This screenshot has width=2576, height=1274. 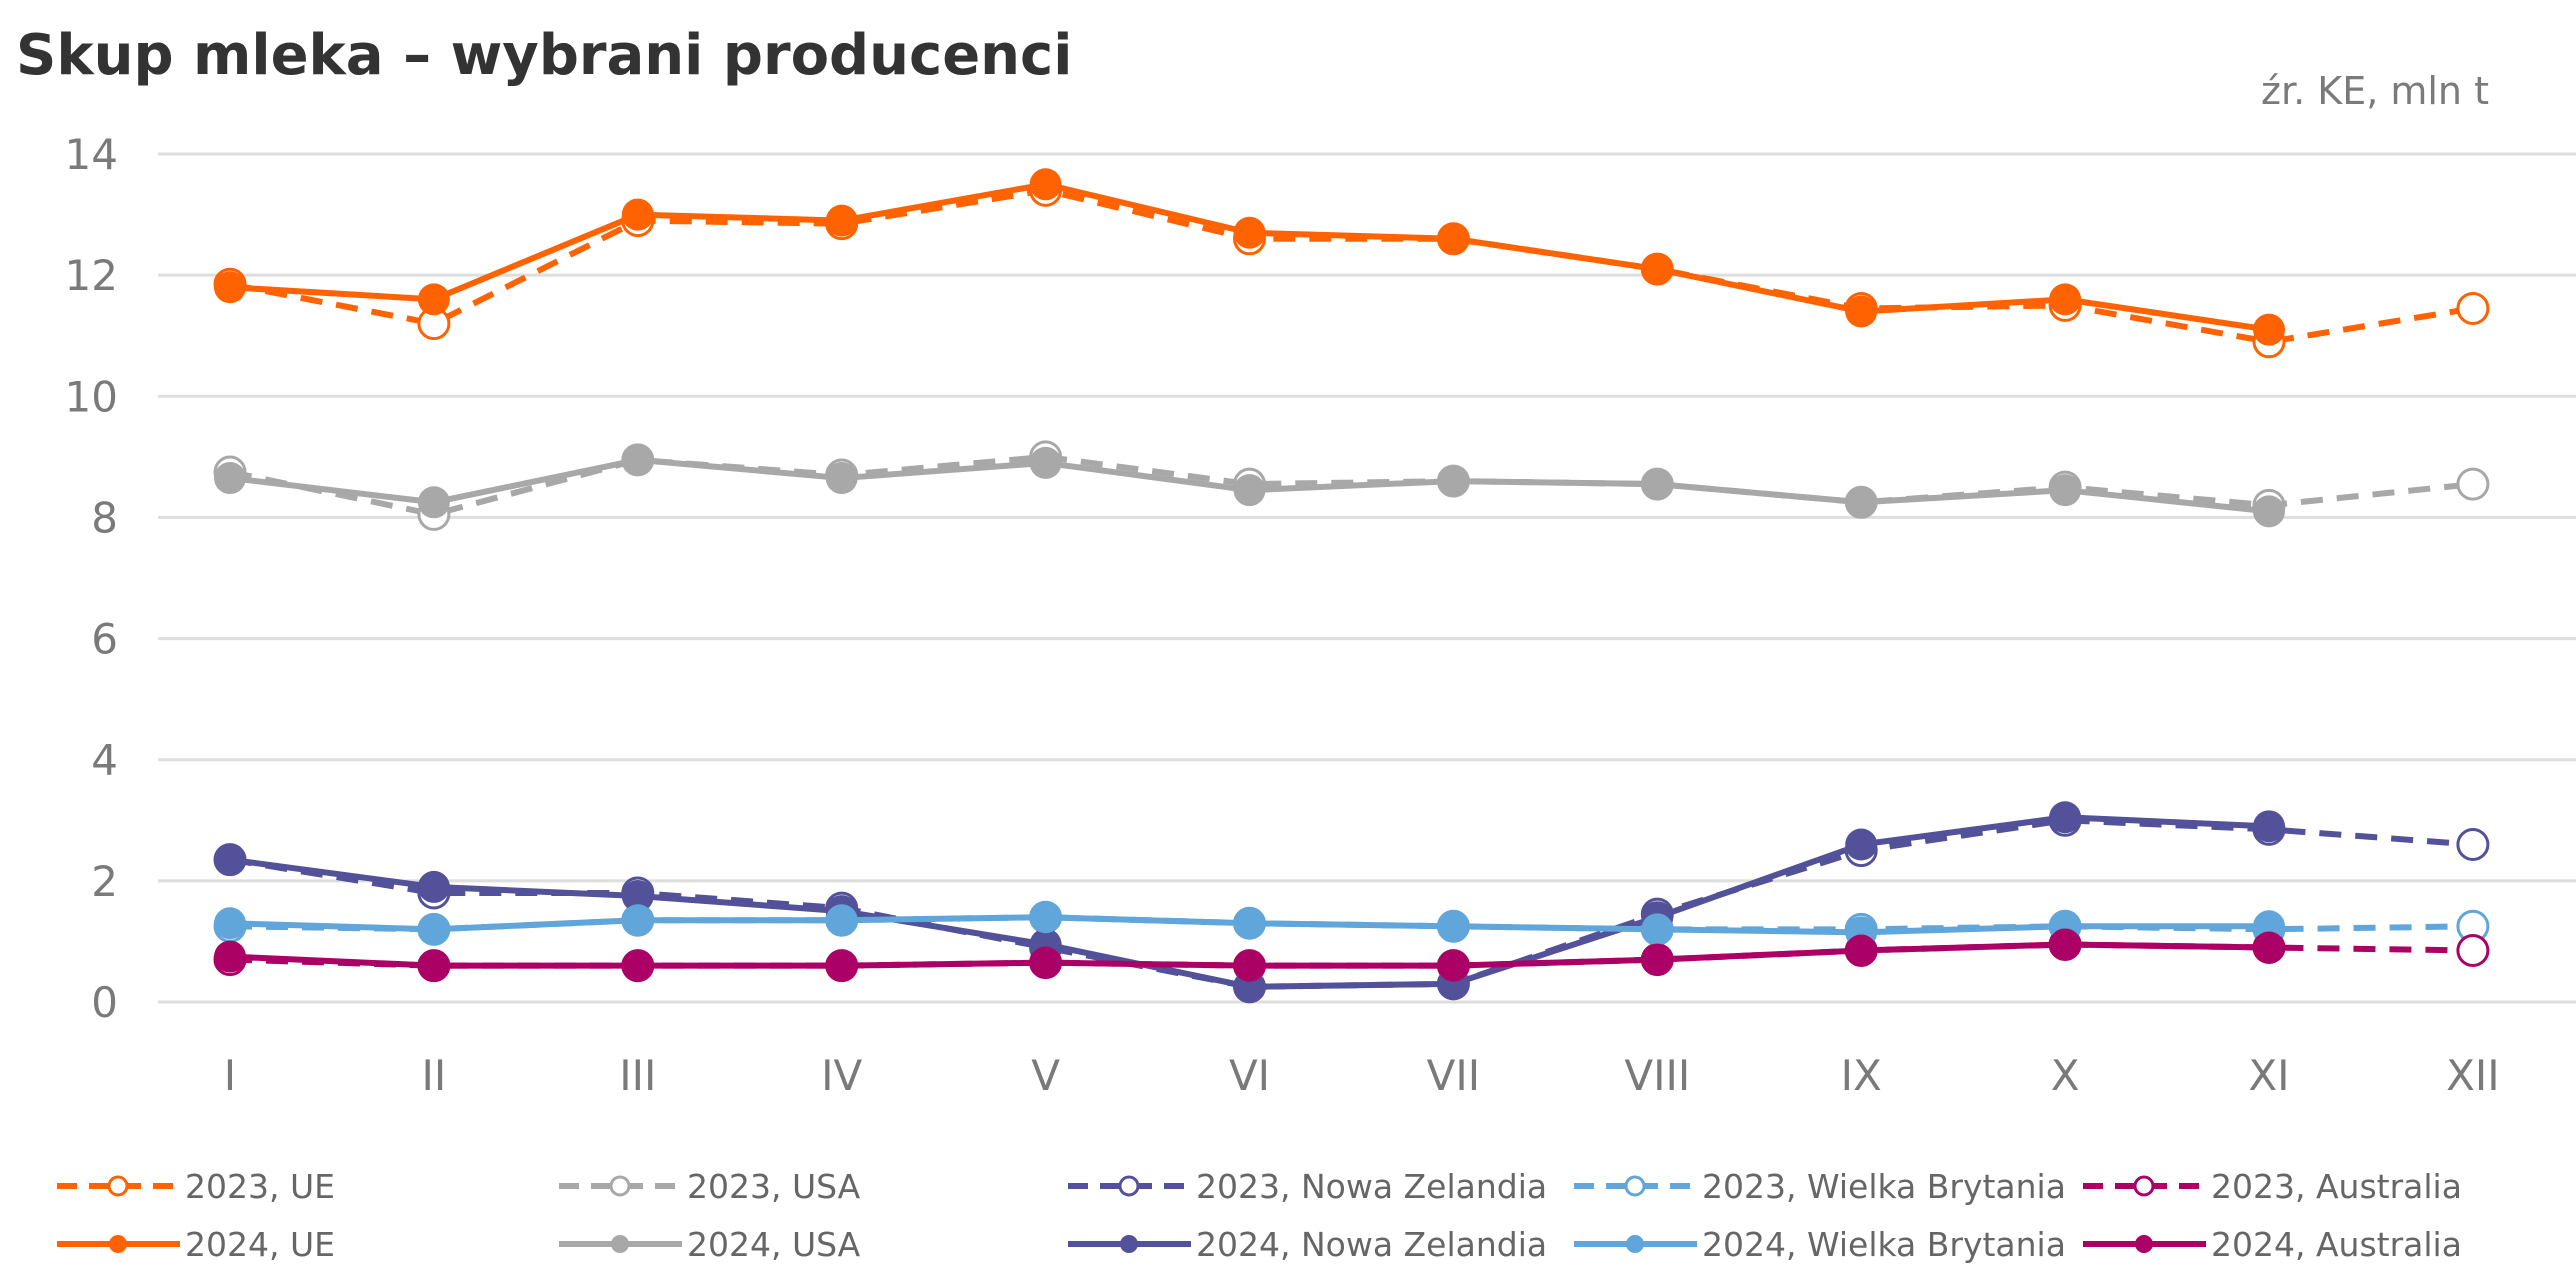 What do you see at coordinates (104, 881) in the screenshot?
I see `y-tick-label: 2` at bounding box center [104, 881].